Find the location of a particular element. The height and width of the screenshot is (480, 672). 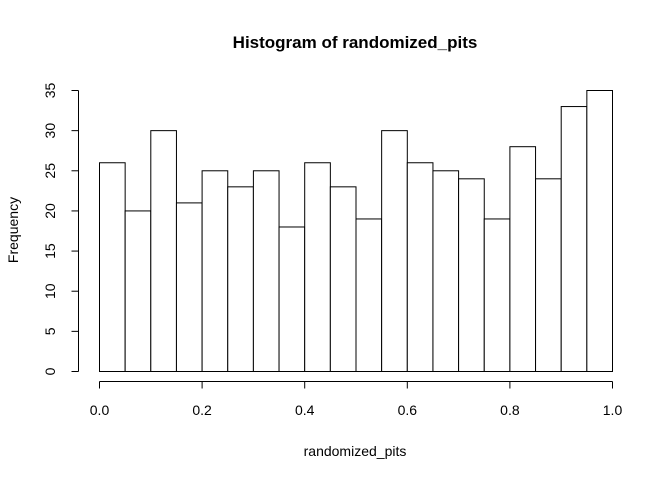

x-tick-label: 0.6 is located at coordinates (408, 410).